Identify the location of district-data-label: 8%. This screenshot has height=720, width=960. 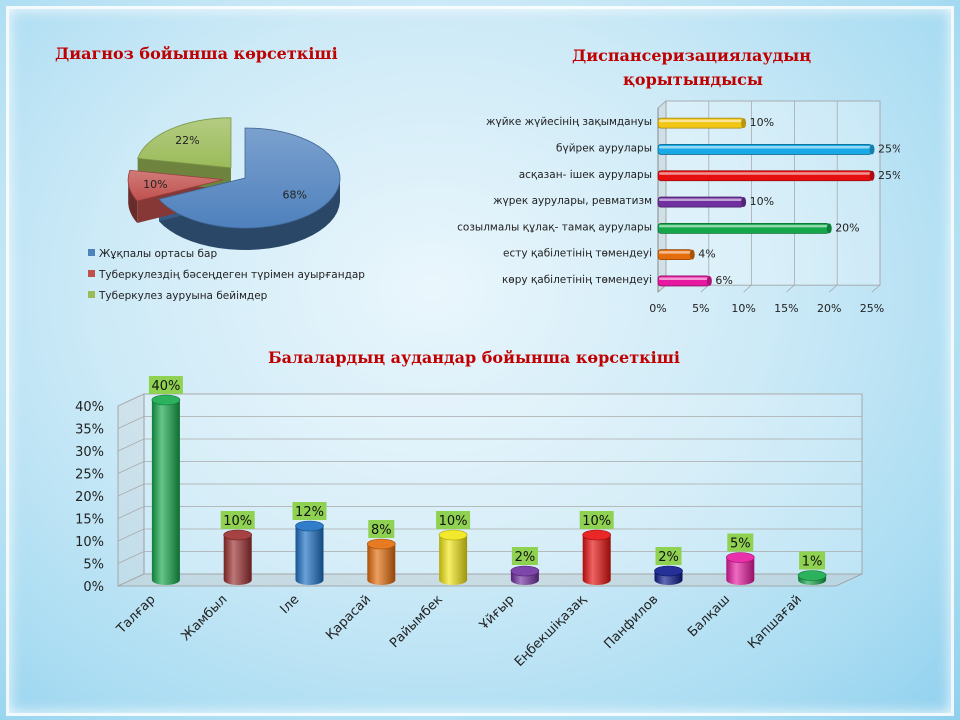
(381, 530).